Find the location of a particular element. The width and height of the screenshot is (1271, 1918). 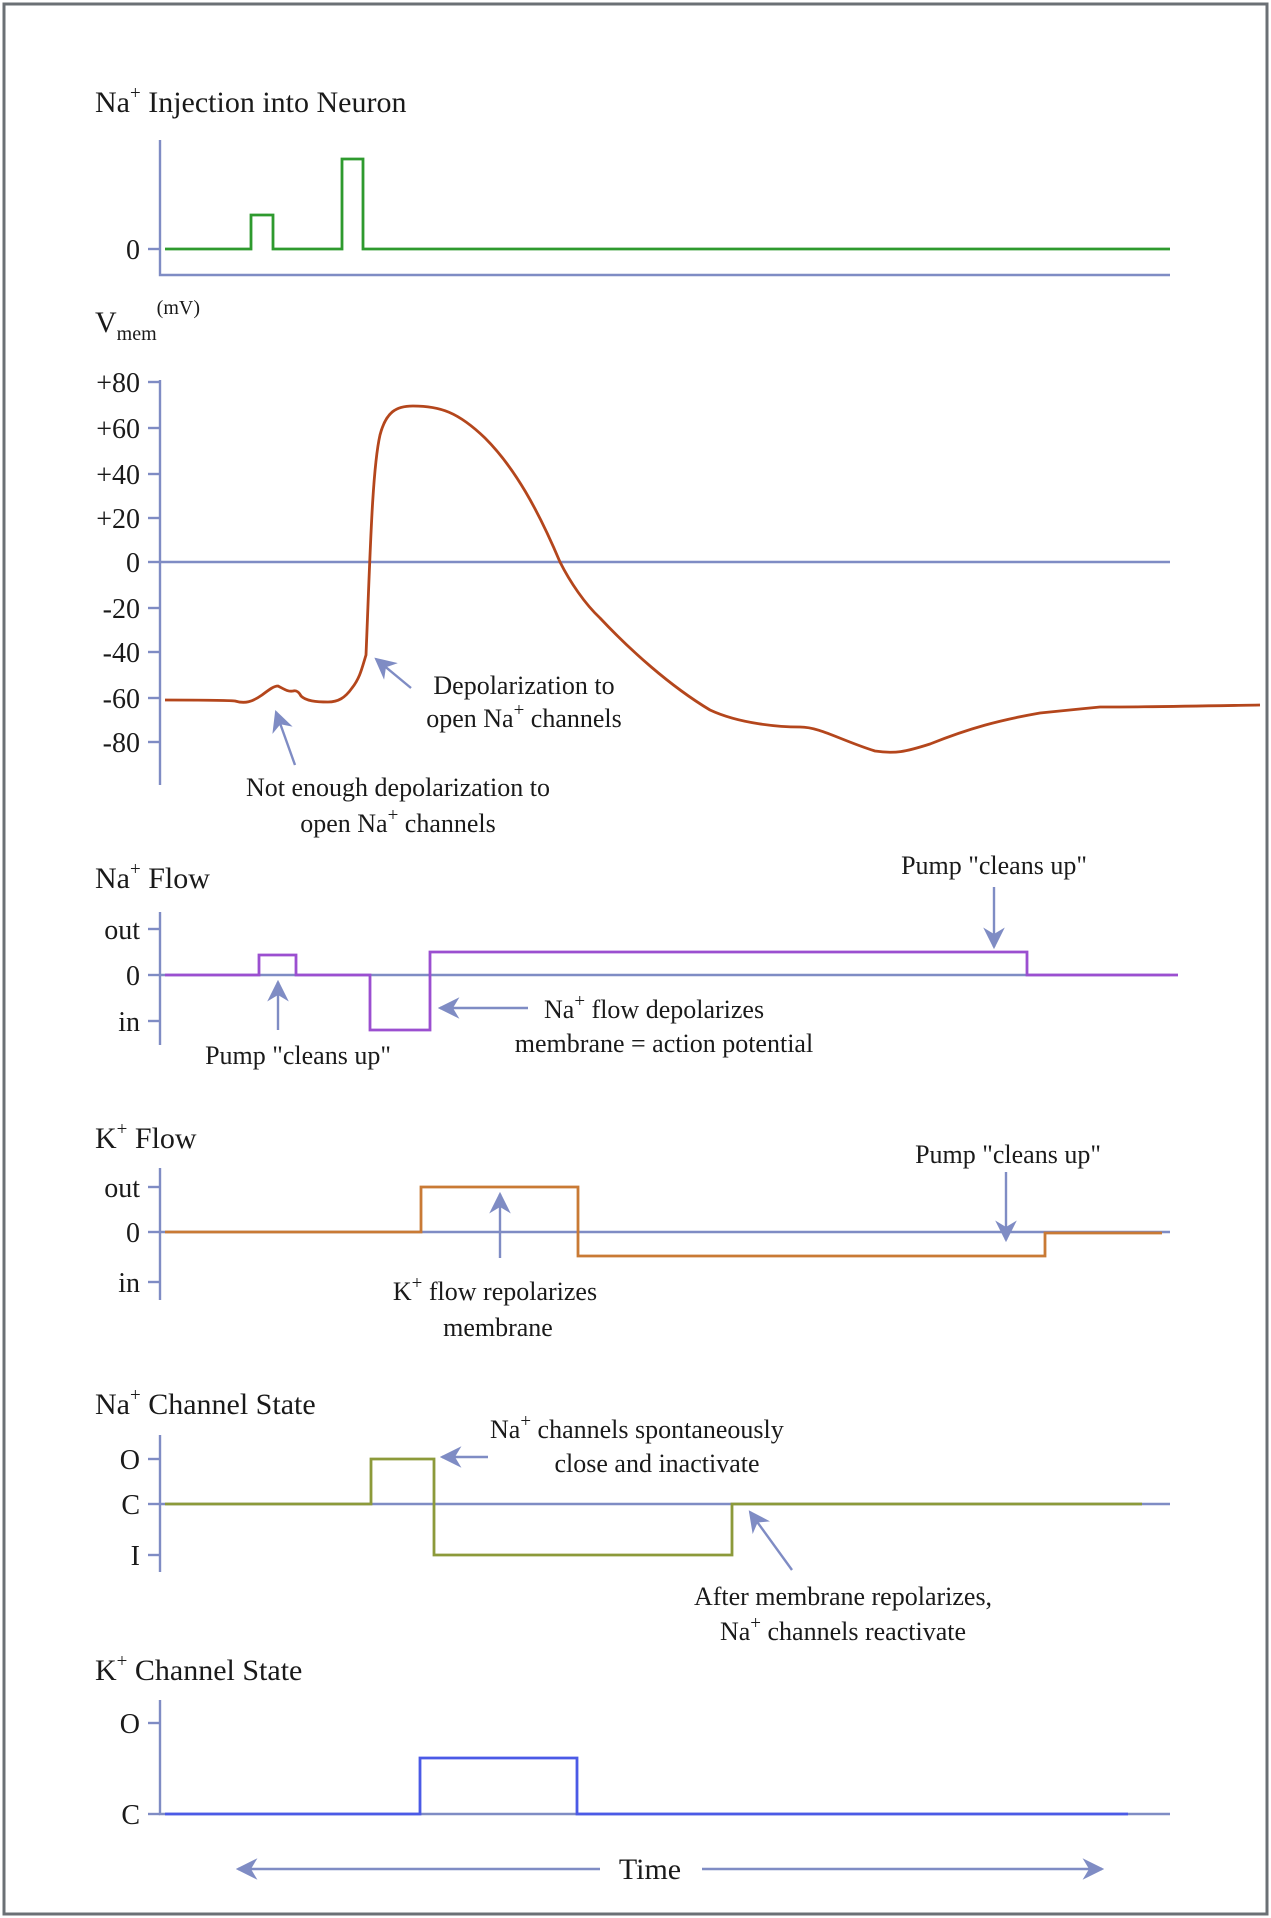

na-flow-tick-label: 0 is located at coordinates (133, 976).